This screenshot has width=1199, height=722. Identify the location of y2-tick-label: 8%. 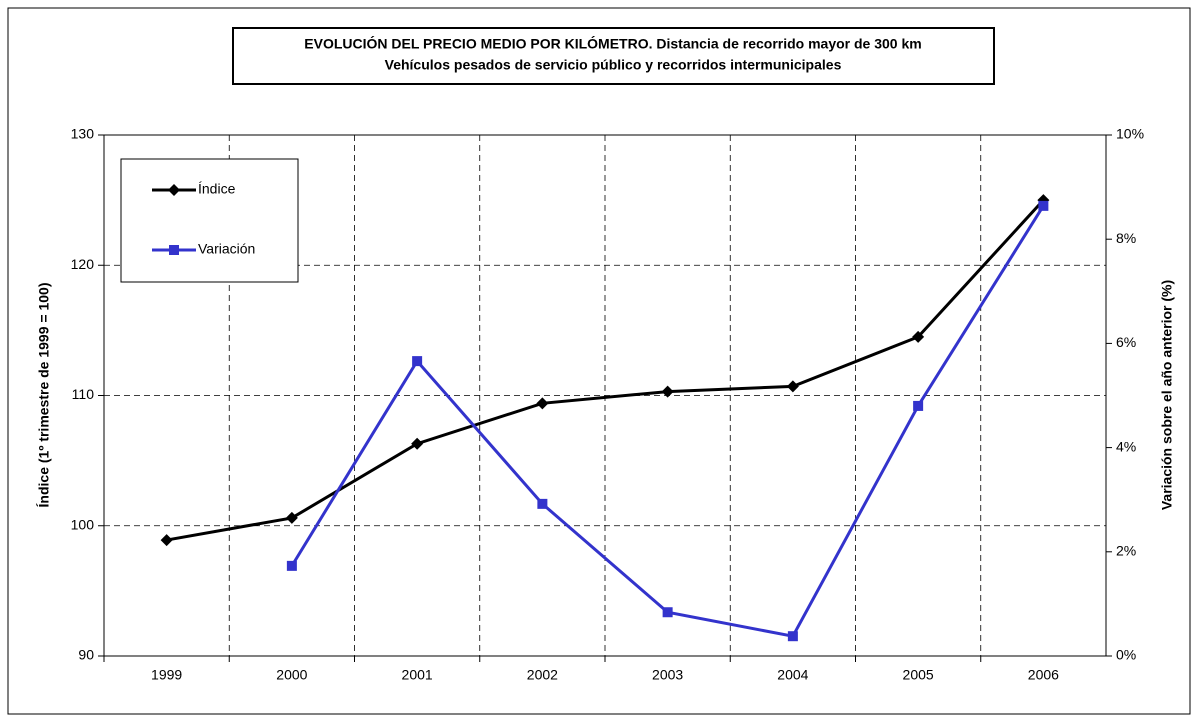
(1126, 238).